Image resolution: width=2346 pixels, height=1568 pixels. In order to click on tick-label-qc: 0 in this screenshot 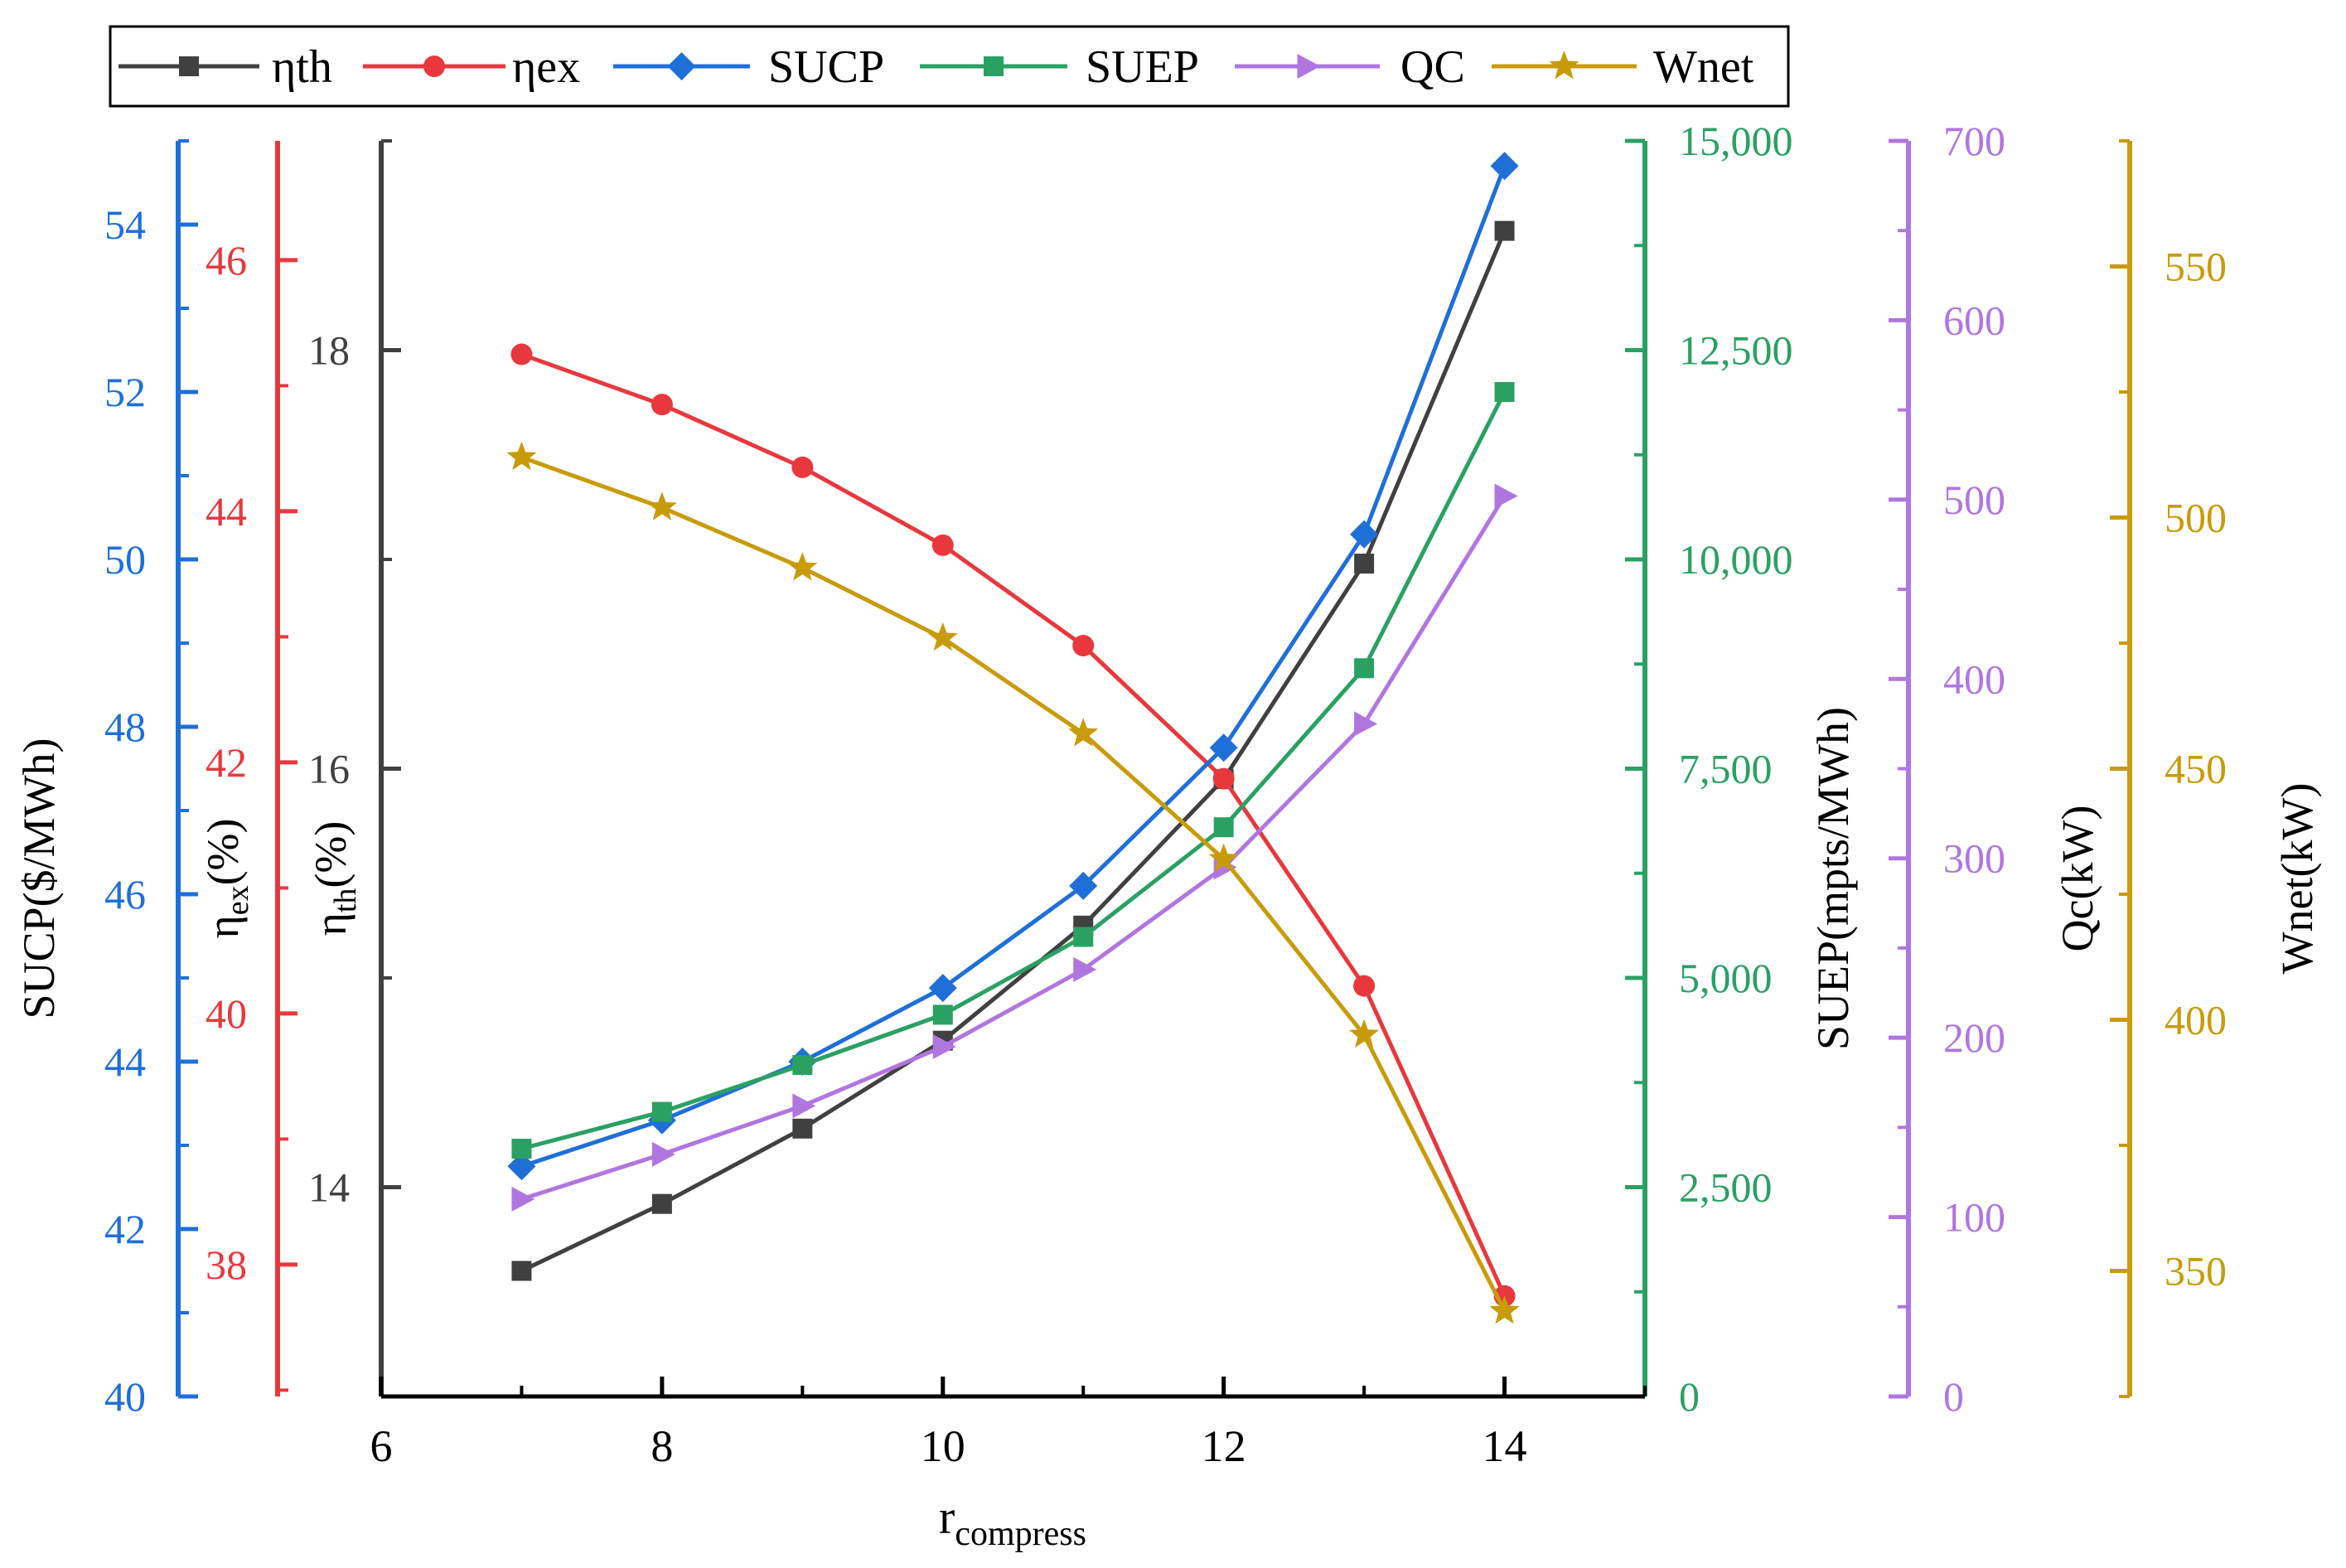, I will do `click(1953, 1396)`.